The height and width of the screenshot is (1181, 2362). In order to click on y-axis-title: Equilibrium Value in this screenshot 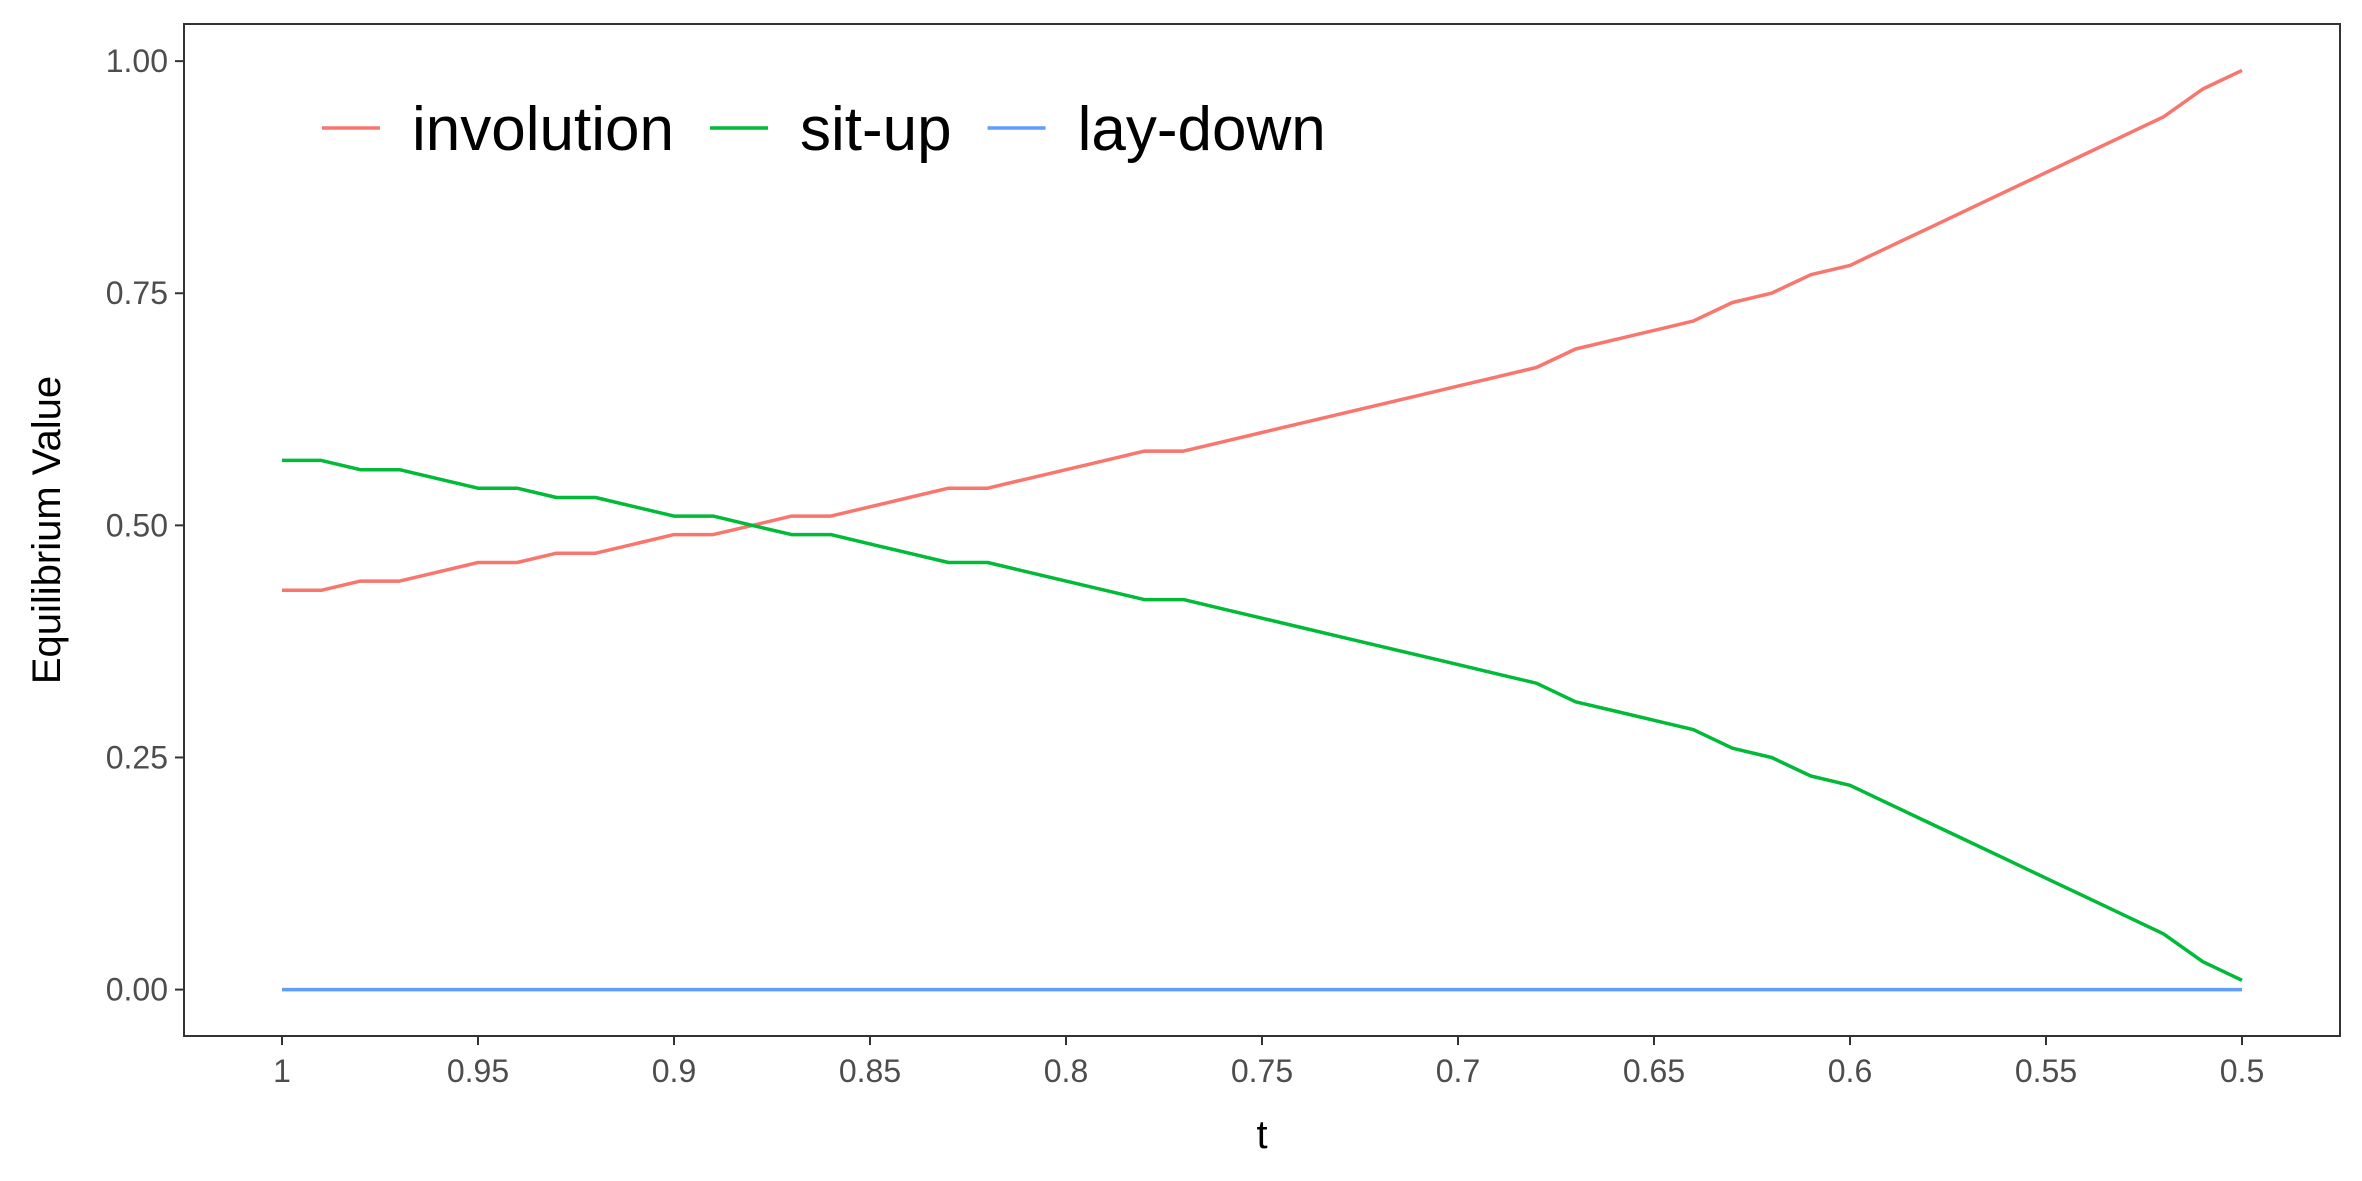, I will do `click(47, 530)`.